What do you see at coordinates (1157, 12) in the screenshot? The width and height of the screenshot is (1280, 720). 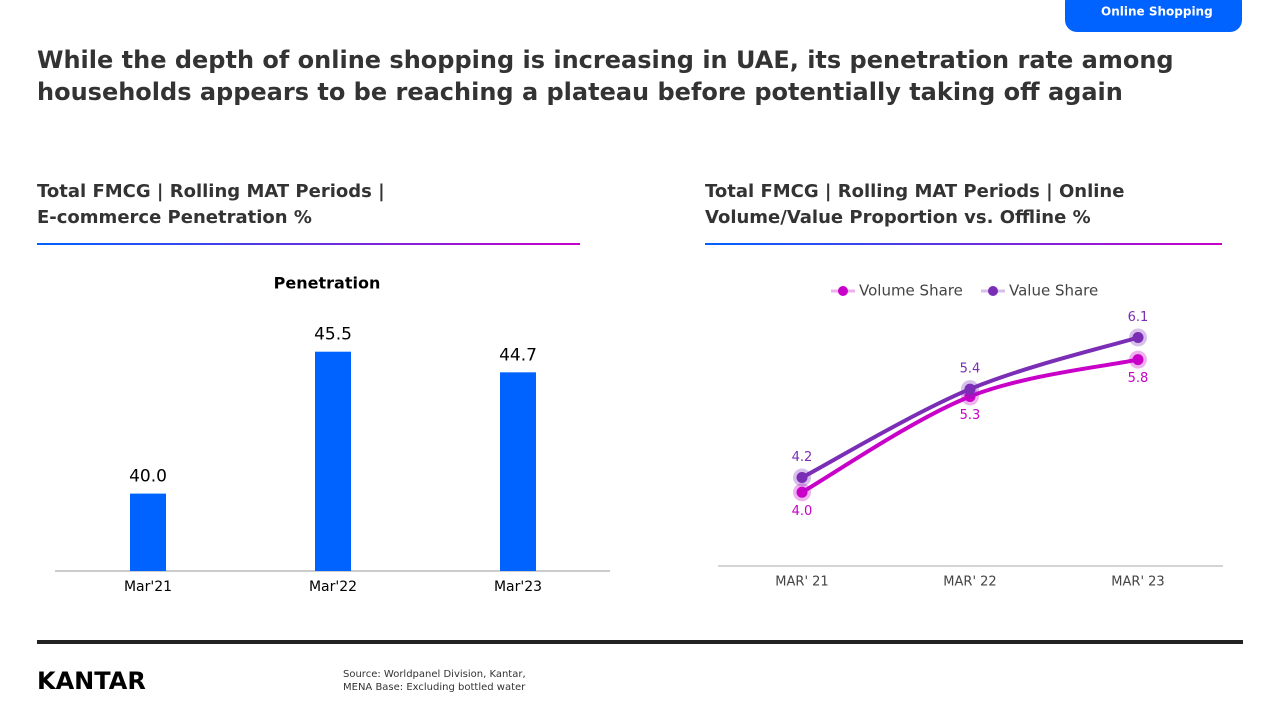 I see `tab-label: Online Shopping` at bounding box center [1157, 12].